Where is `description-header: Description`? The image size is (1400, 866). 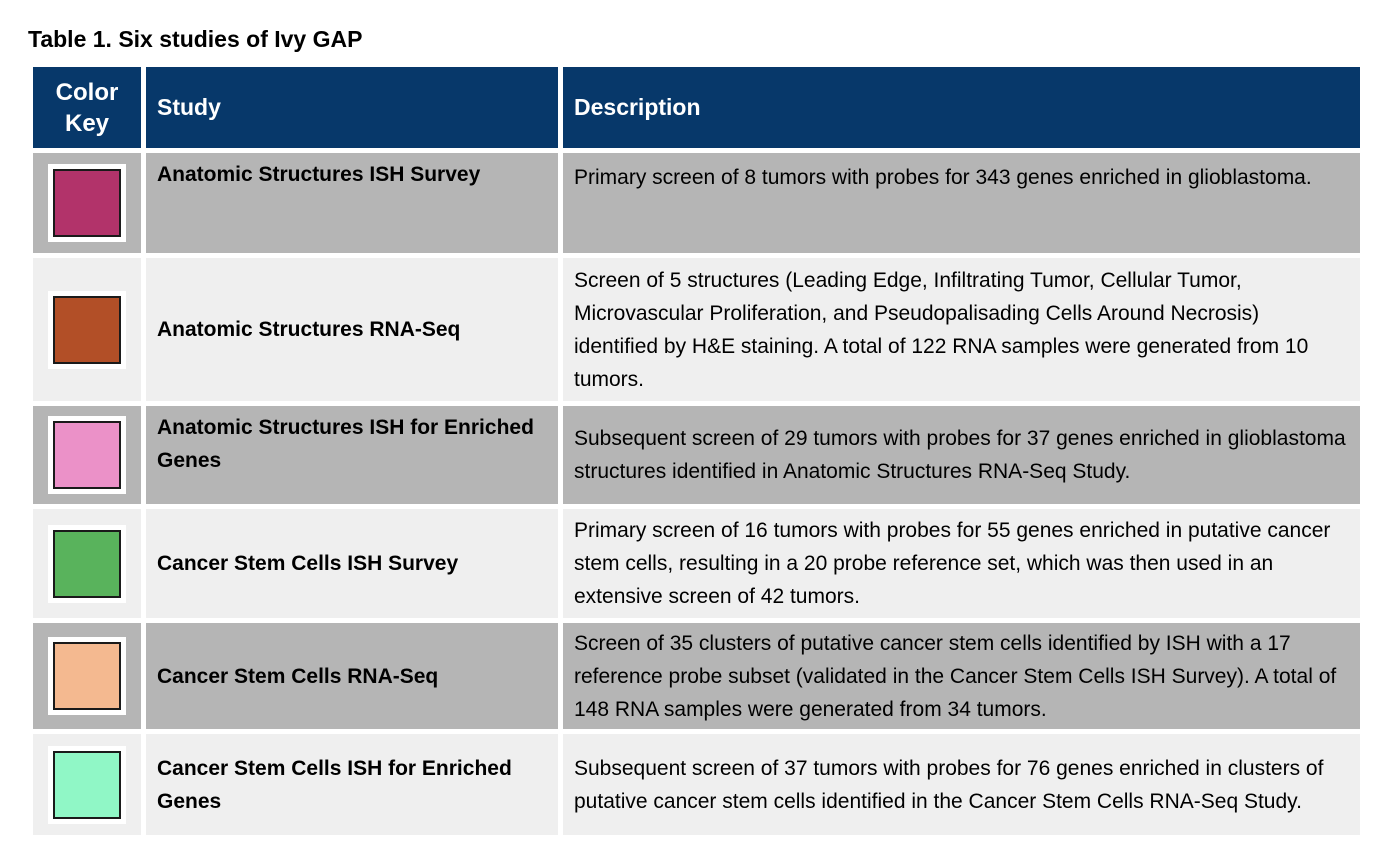 description-header: Description is located at coordinates (961, 107).